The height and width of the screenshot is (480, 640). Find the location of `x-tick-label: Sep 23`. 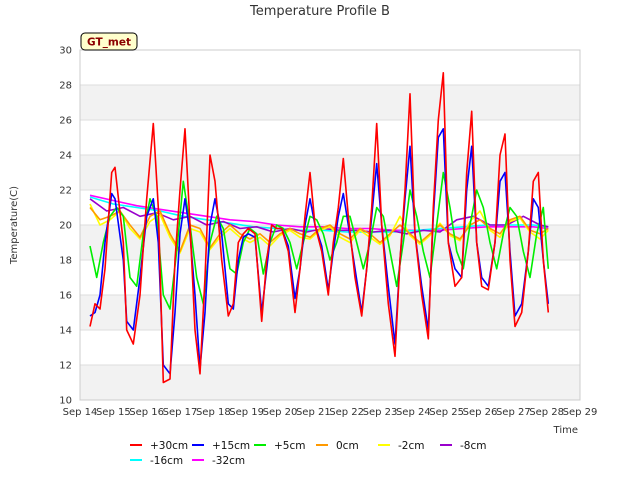

x-tick-label: Sep 23 is located at coordinates (380, 412).